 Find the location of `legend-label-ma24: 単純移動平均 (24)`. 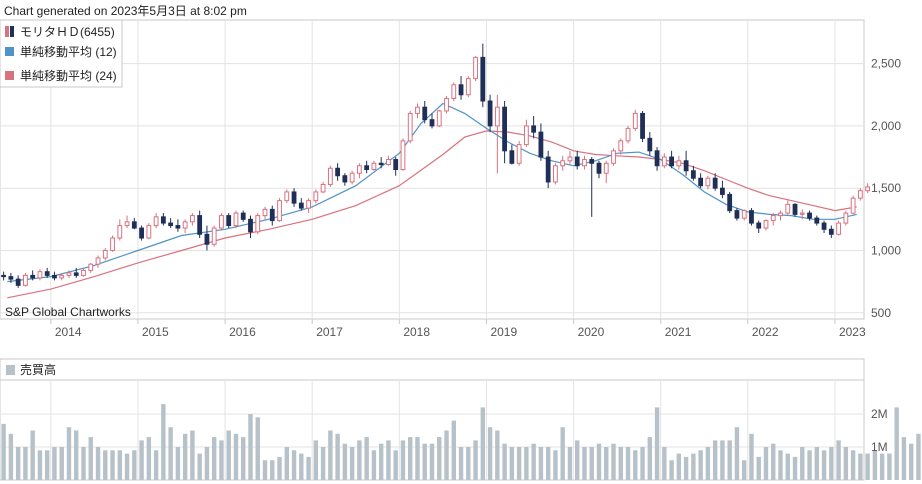

legend-label-ma24: 単純移動平均 (24) is located at coordinates (68, 76).